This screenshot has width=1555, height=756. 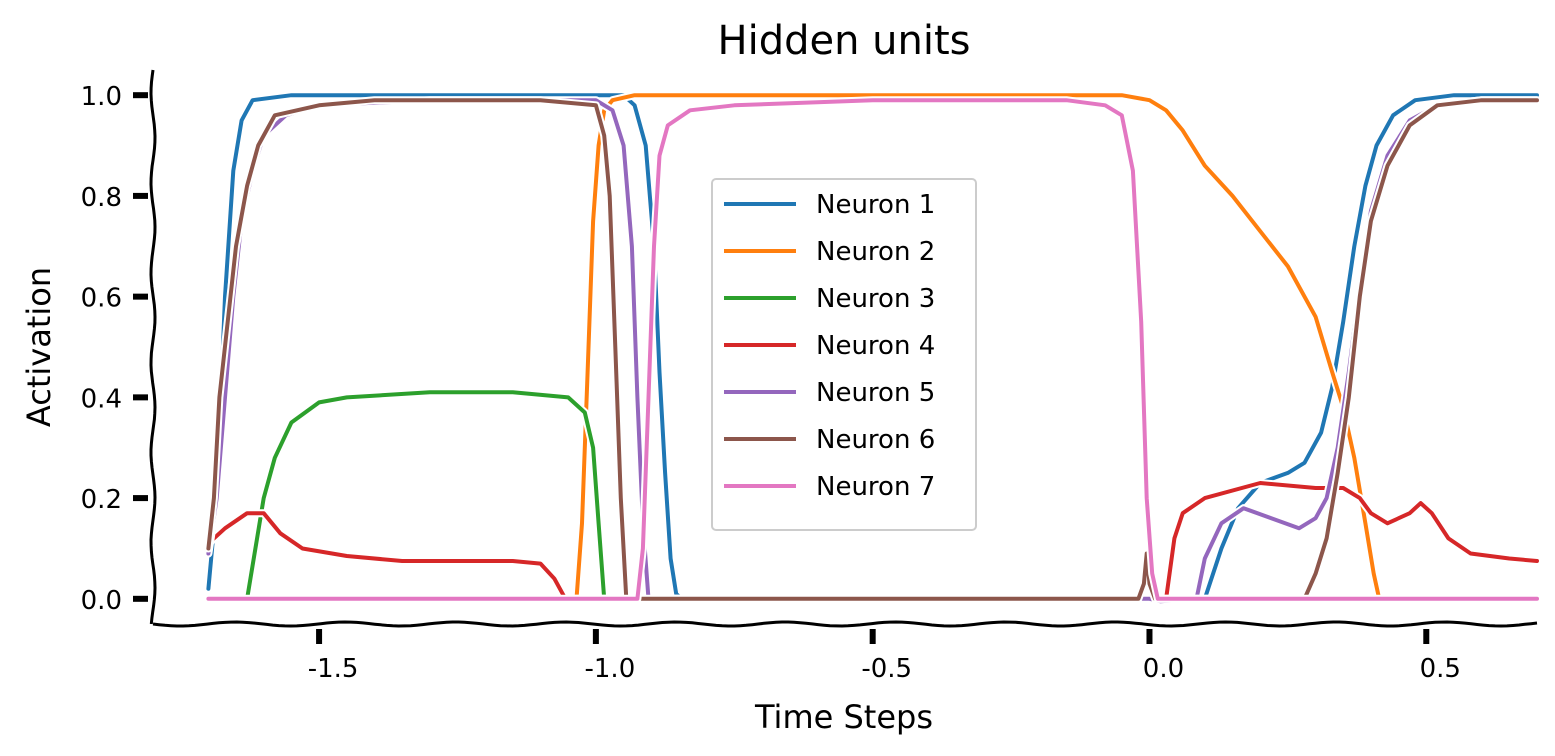 I want to click on legend-box, so click(x=844, y=354).